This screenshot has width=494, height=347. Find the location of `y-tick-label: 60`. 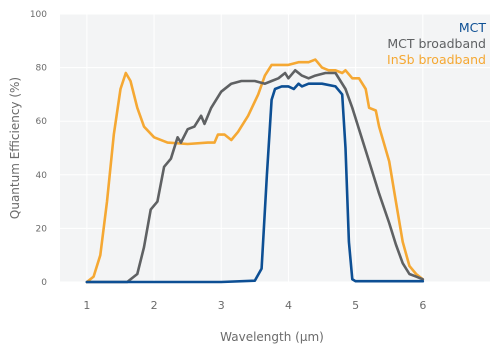

y-tick-label: 60 is located at coordinates (42, 122).